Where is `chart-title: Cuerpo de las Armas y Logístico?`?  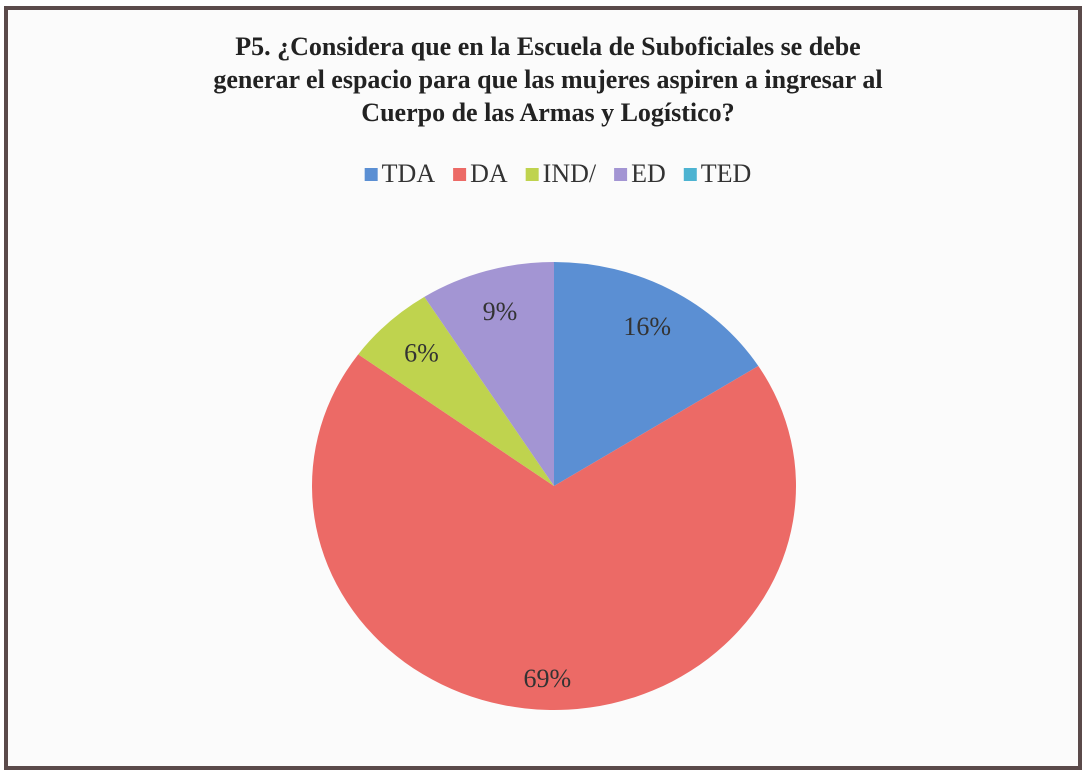 chart-title: Cuerpo de las Armas y Logístico? is located at coordinates (547, 112).